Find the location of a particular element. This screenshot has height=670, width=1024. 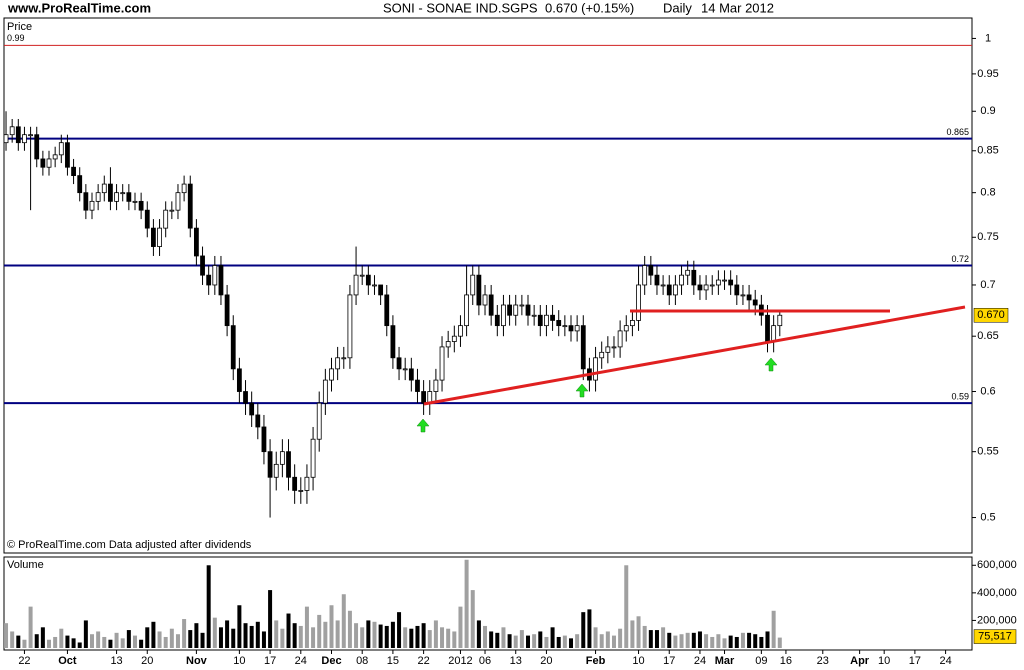

date: 14 Mar 2012 is located at coordinates (737, 7).